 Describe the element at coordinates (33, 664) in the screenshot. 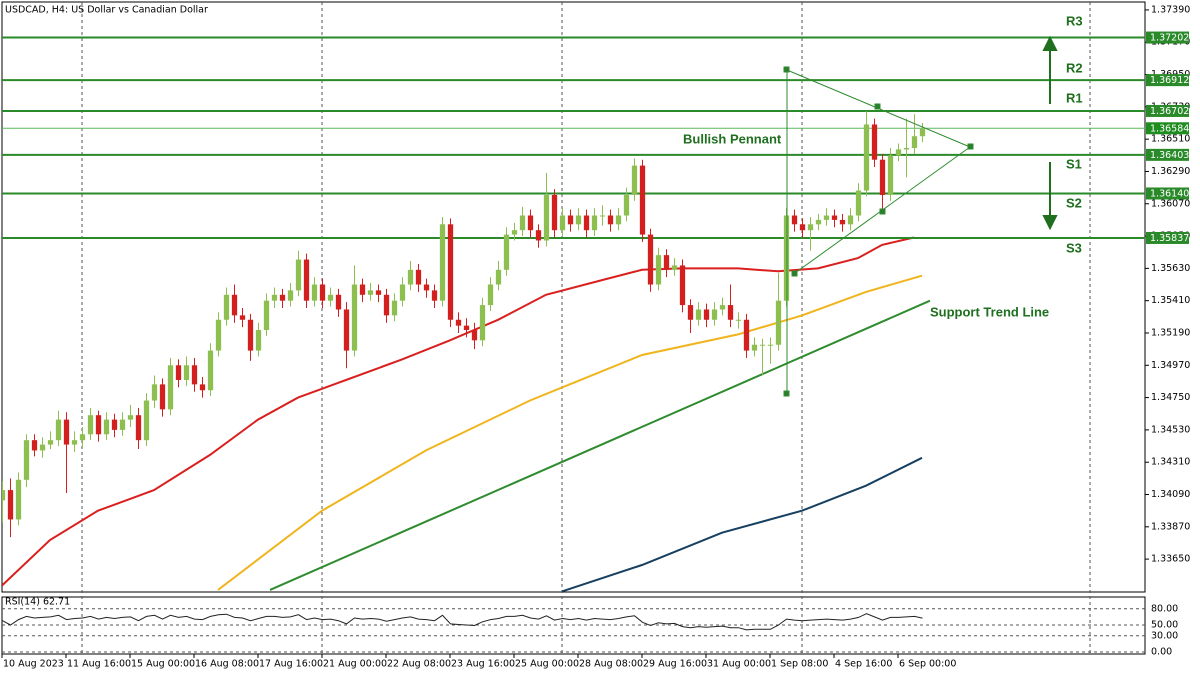

I see `x-tick-label: 10 Aug 2023` at that location.